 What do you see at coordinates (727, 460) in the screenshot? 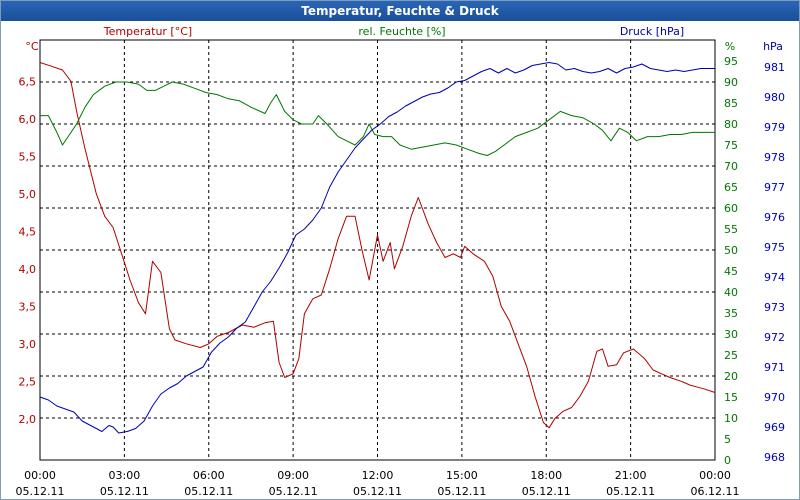
I see `humidity-tick-label: 0` at bounding box center [727, 460].